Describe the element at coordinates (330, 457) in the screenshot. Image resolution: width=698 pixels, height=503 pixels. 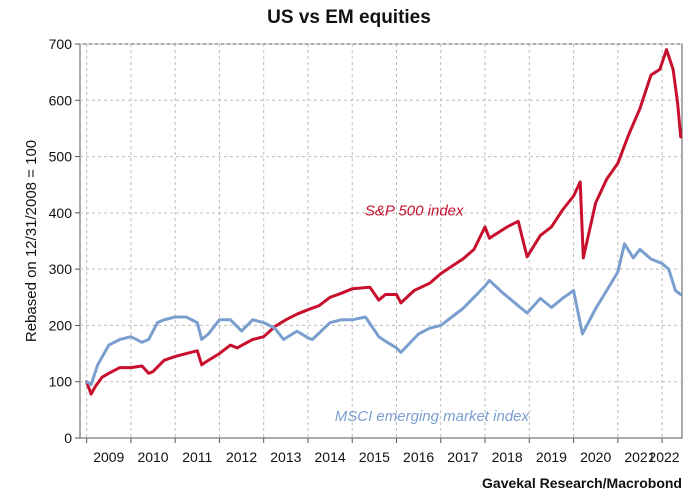
I see `x-tick-label: 2014` at that location.